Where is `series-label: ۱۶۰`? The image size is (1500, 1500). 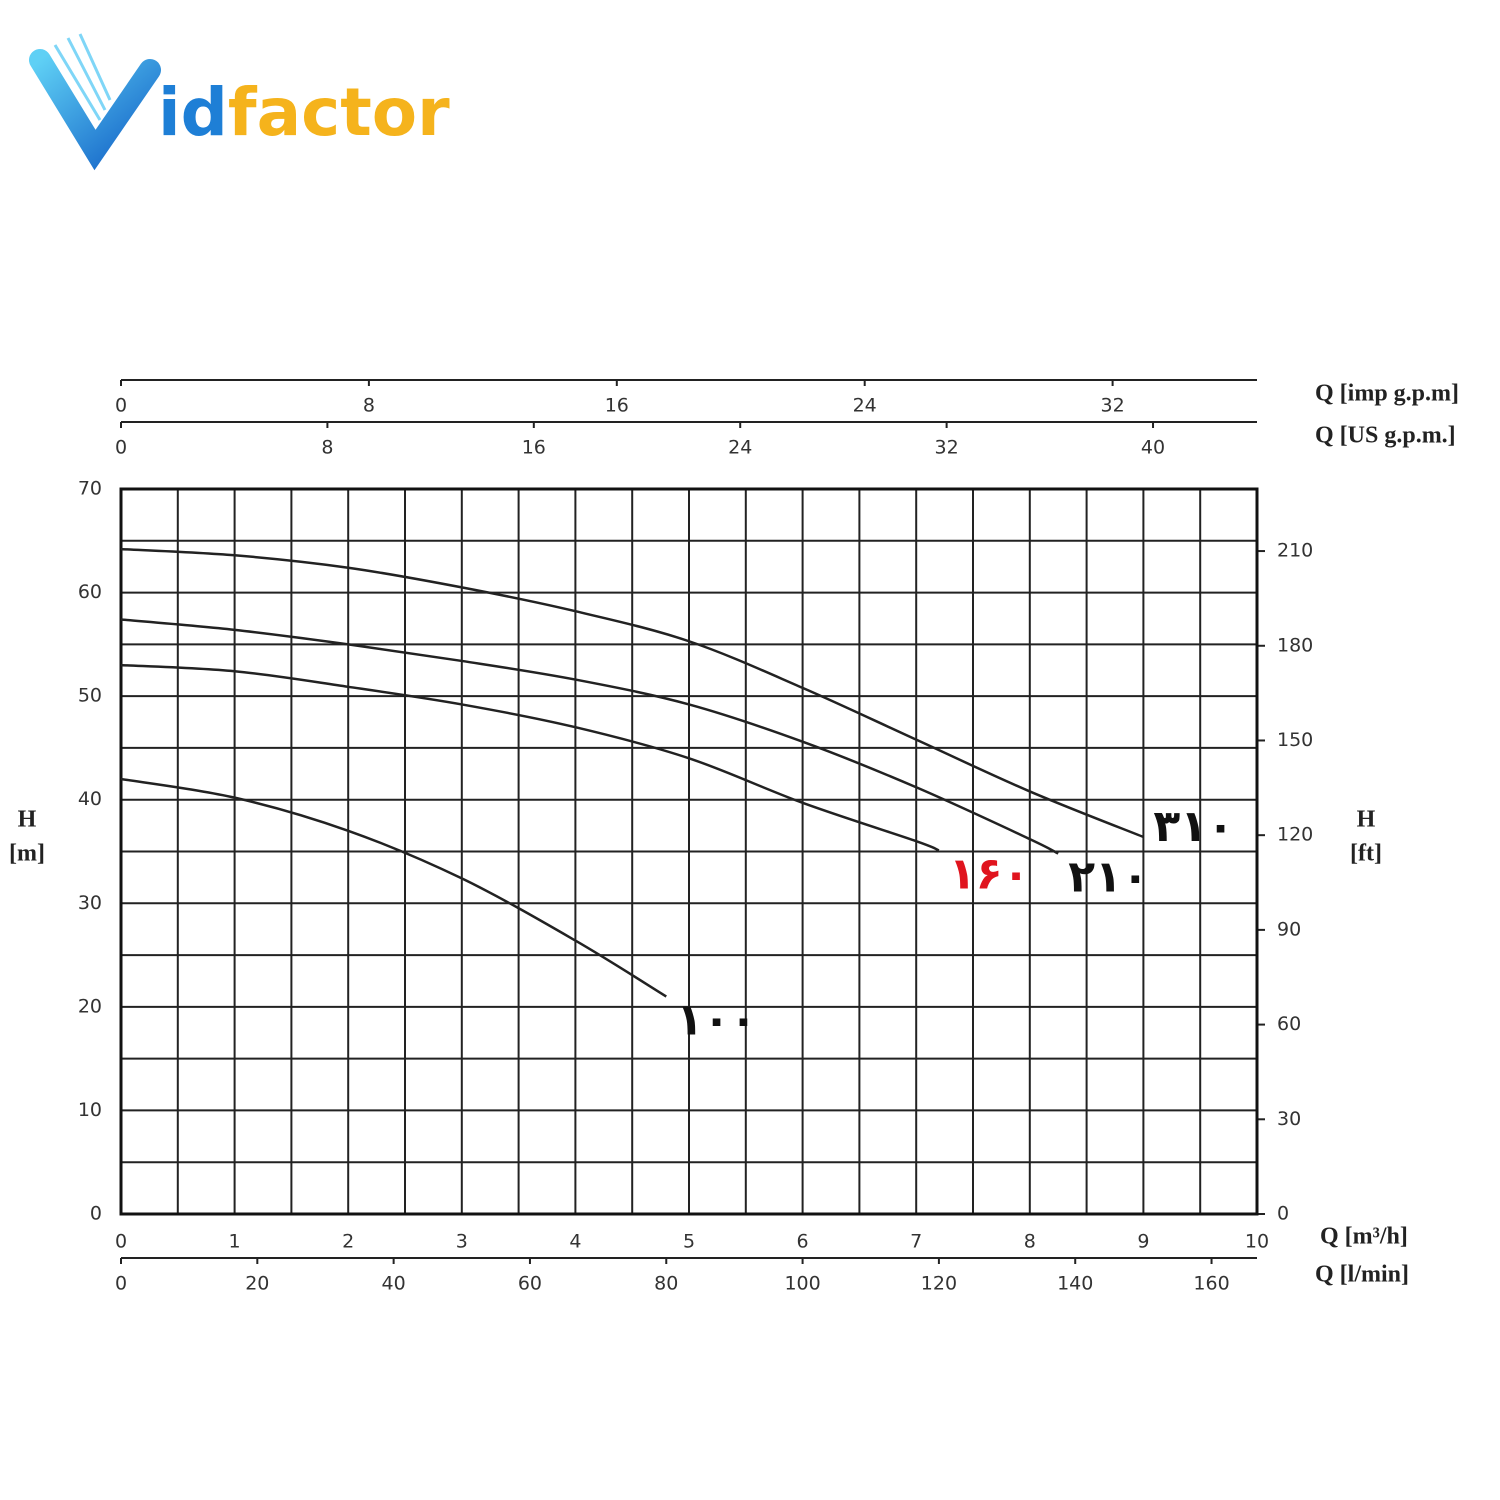 series-label: ۱۶۰ is located at coordinates (989, 873).